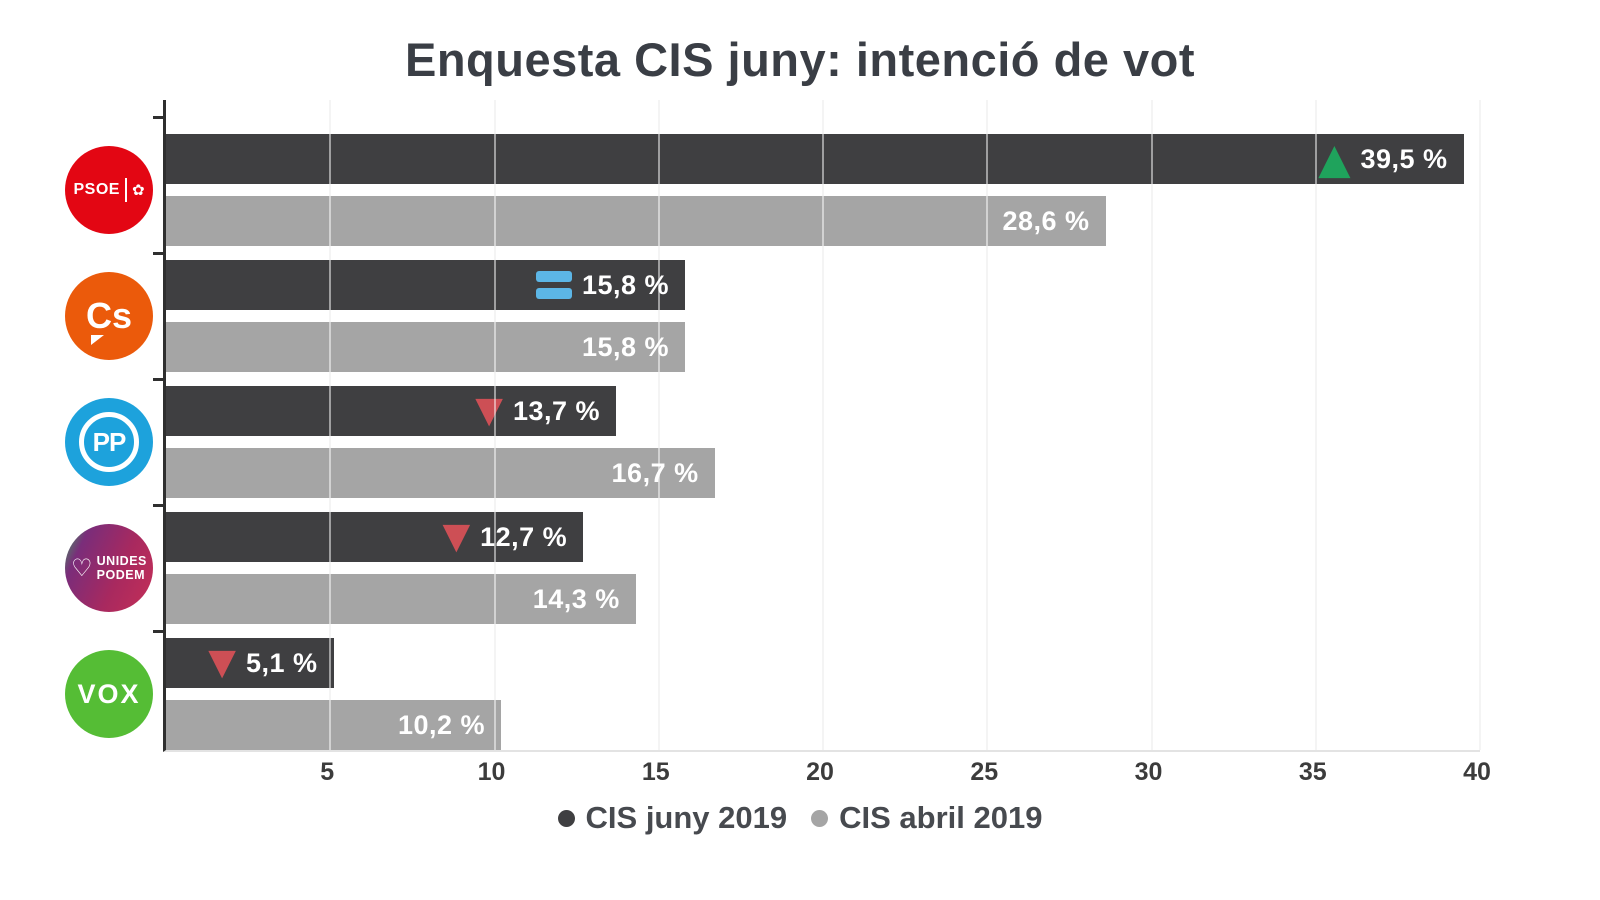 Image resolution: width=1600 pixels, height=900 pixels. I want to click on psoe-logo-label: PSOE, so click(96, 189).